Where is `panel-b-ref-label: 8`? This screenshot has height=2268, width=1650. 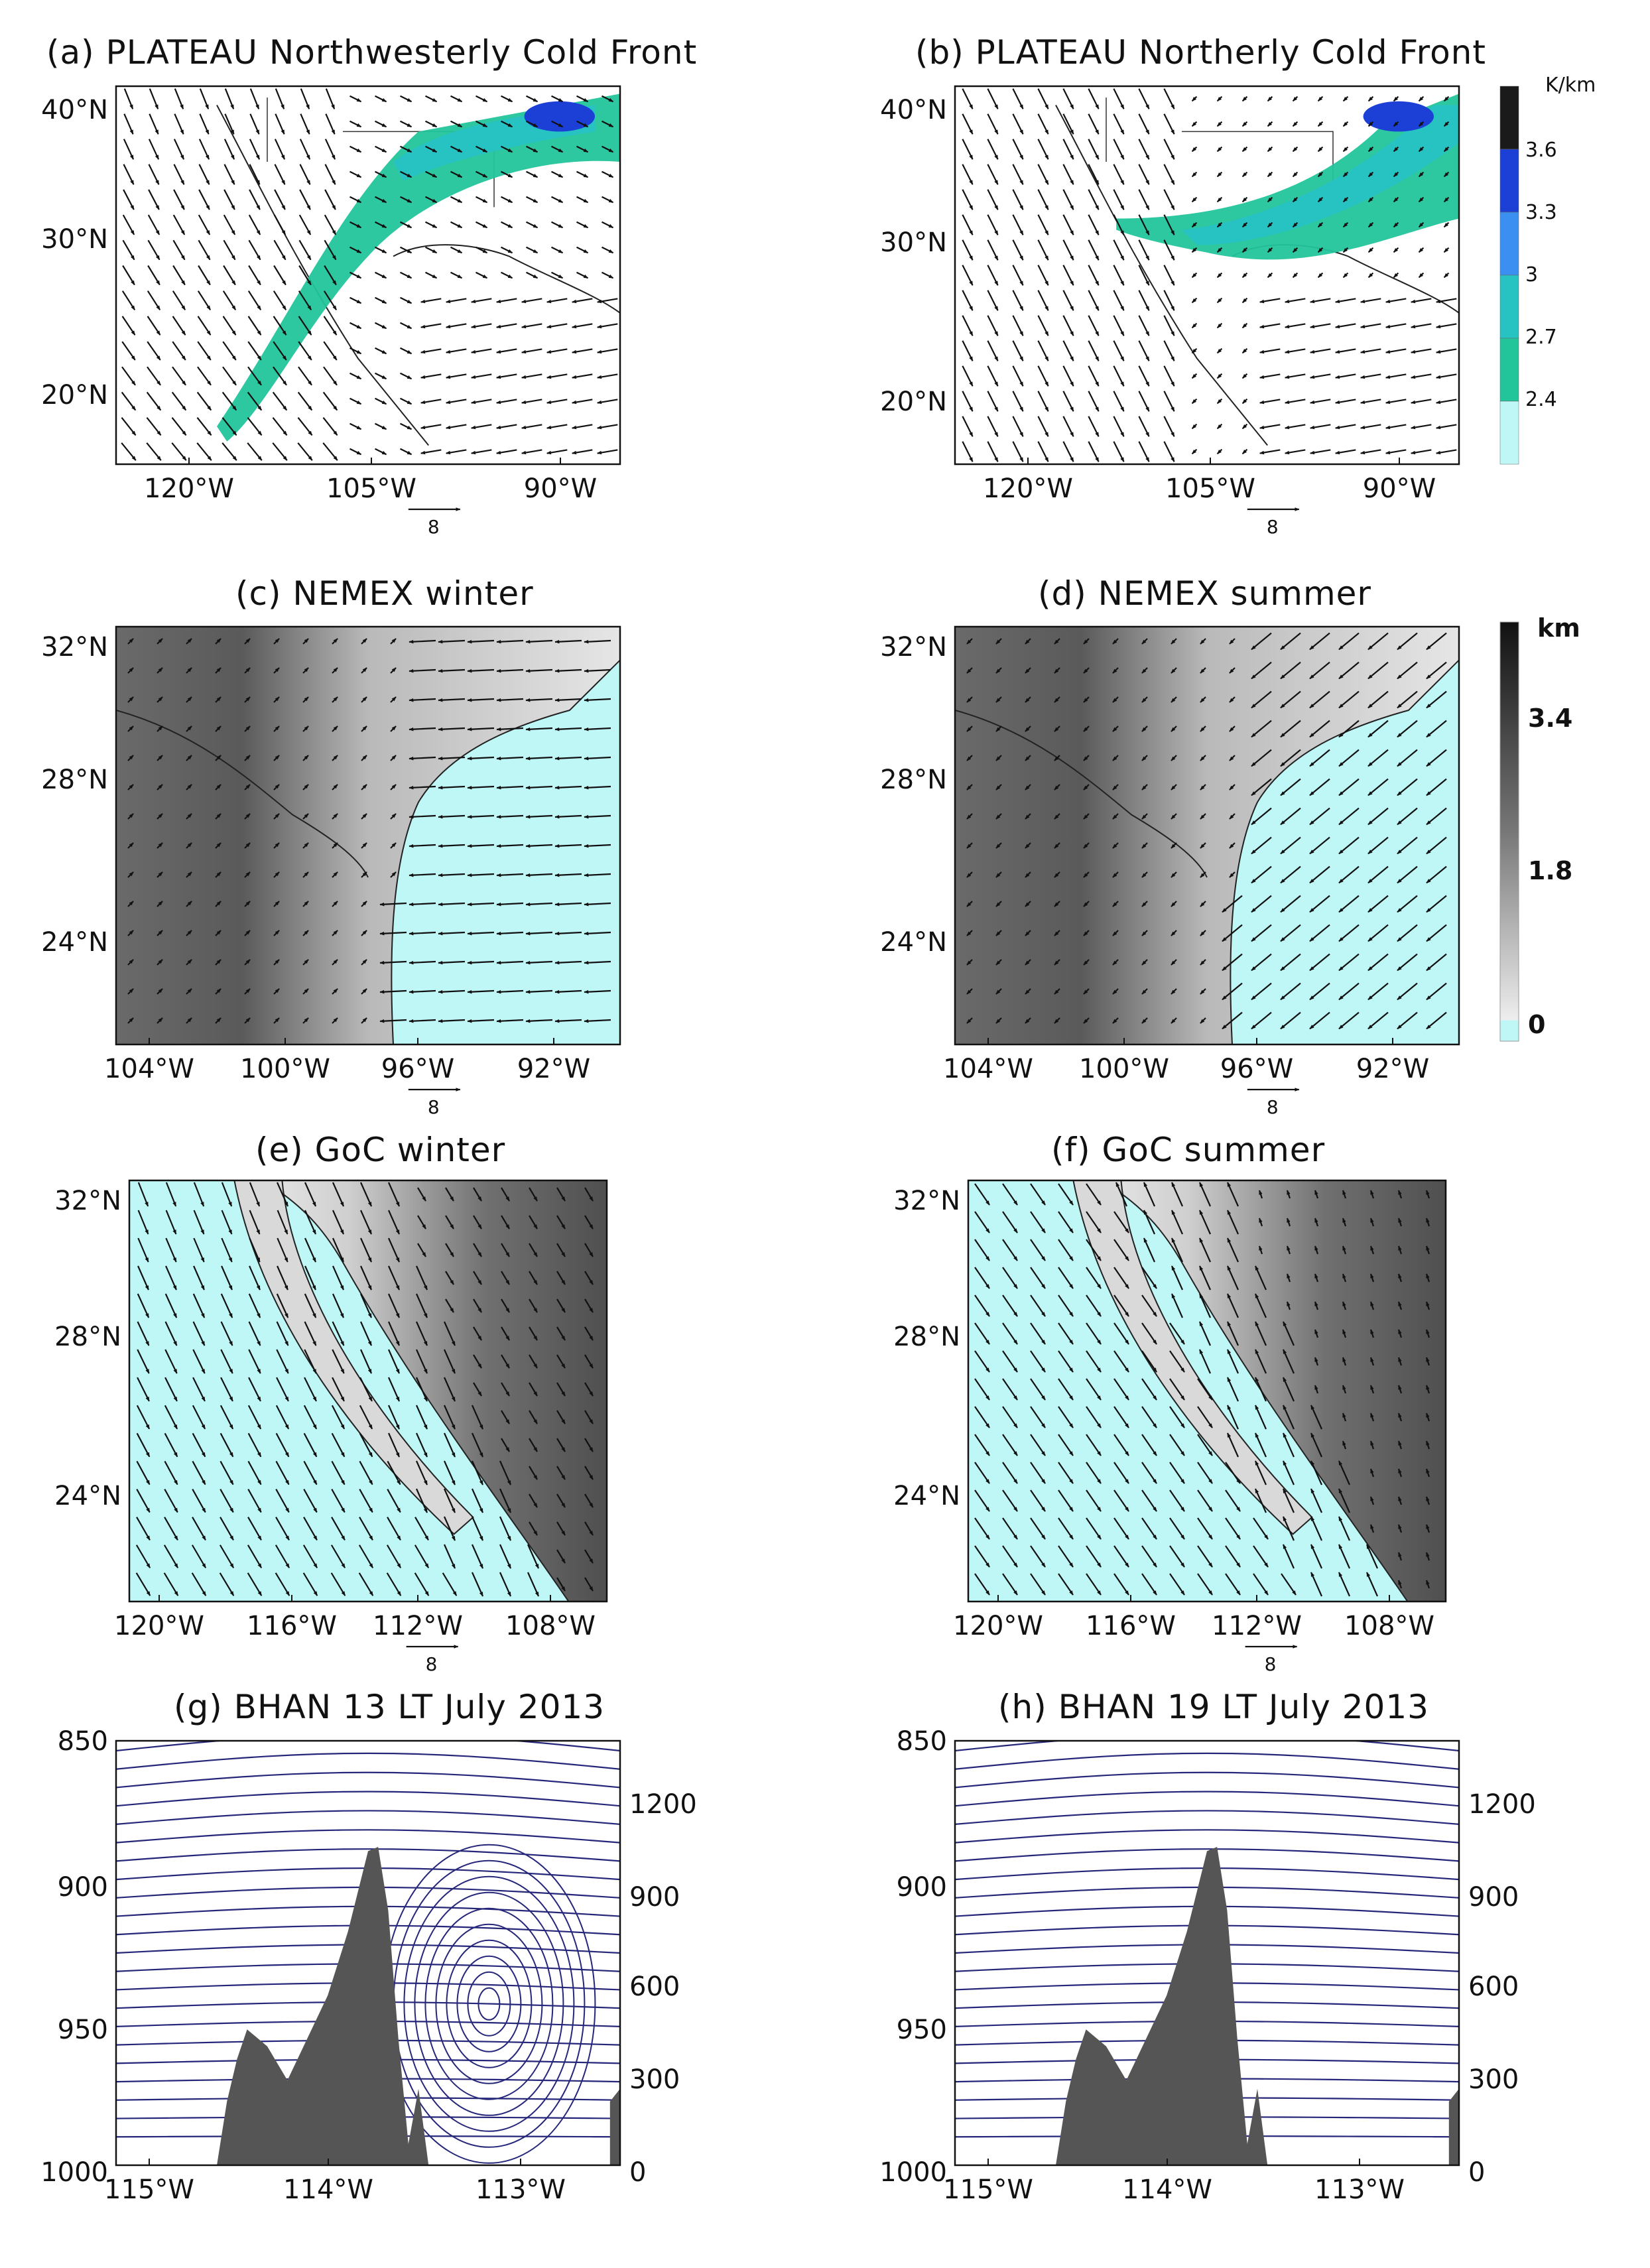
panel-b-ref-label: 8 is located at coordinates (1273, 527).